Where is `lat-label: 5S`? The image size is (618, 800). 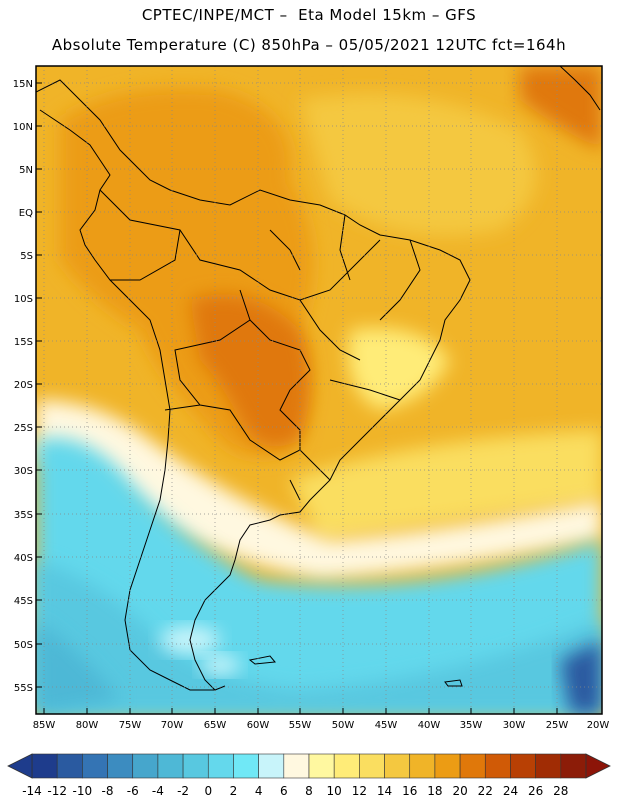
lat-label: 5S is located at coordinates (26, 256).